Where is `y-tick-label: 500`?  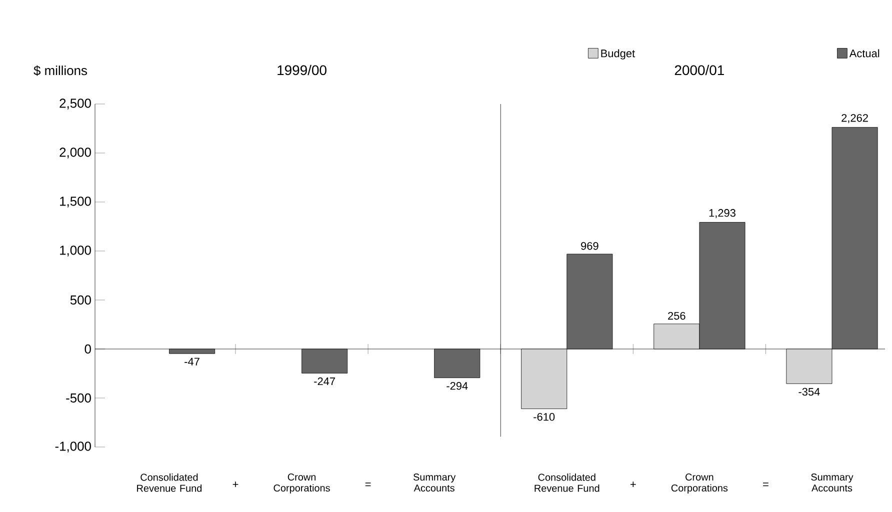 y-tick-label: 500 is located at coordinates (80, 300).